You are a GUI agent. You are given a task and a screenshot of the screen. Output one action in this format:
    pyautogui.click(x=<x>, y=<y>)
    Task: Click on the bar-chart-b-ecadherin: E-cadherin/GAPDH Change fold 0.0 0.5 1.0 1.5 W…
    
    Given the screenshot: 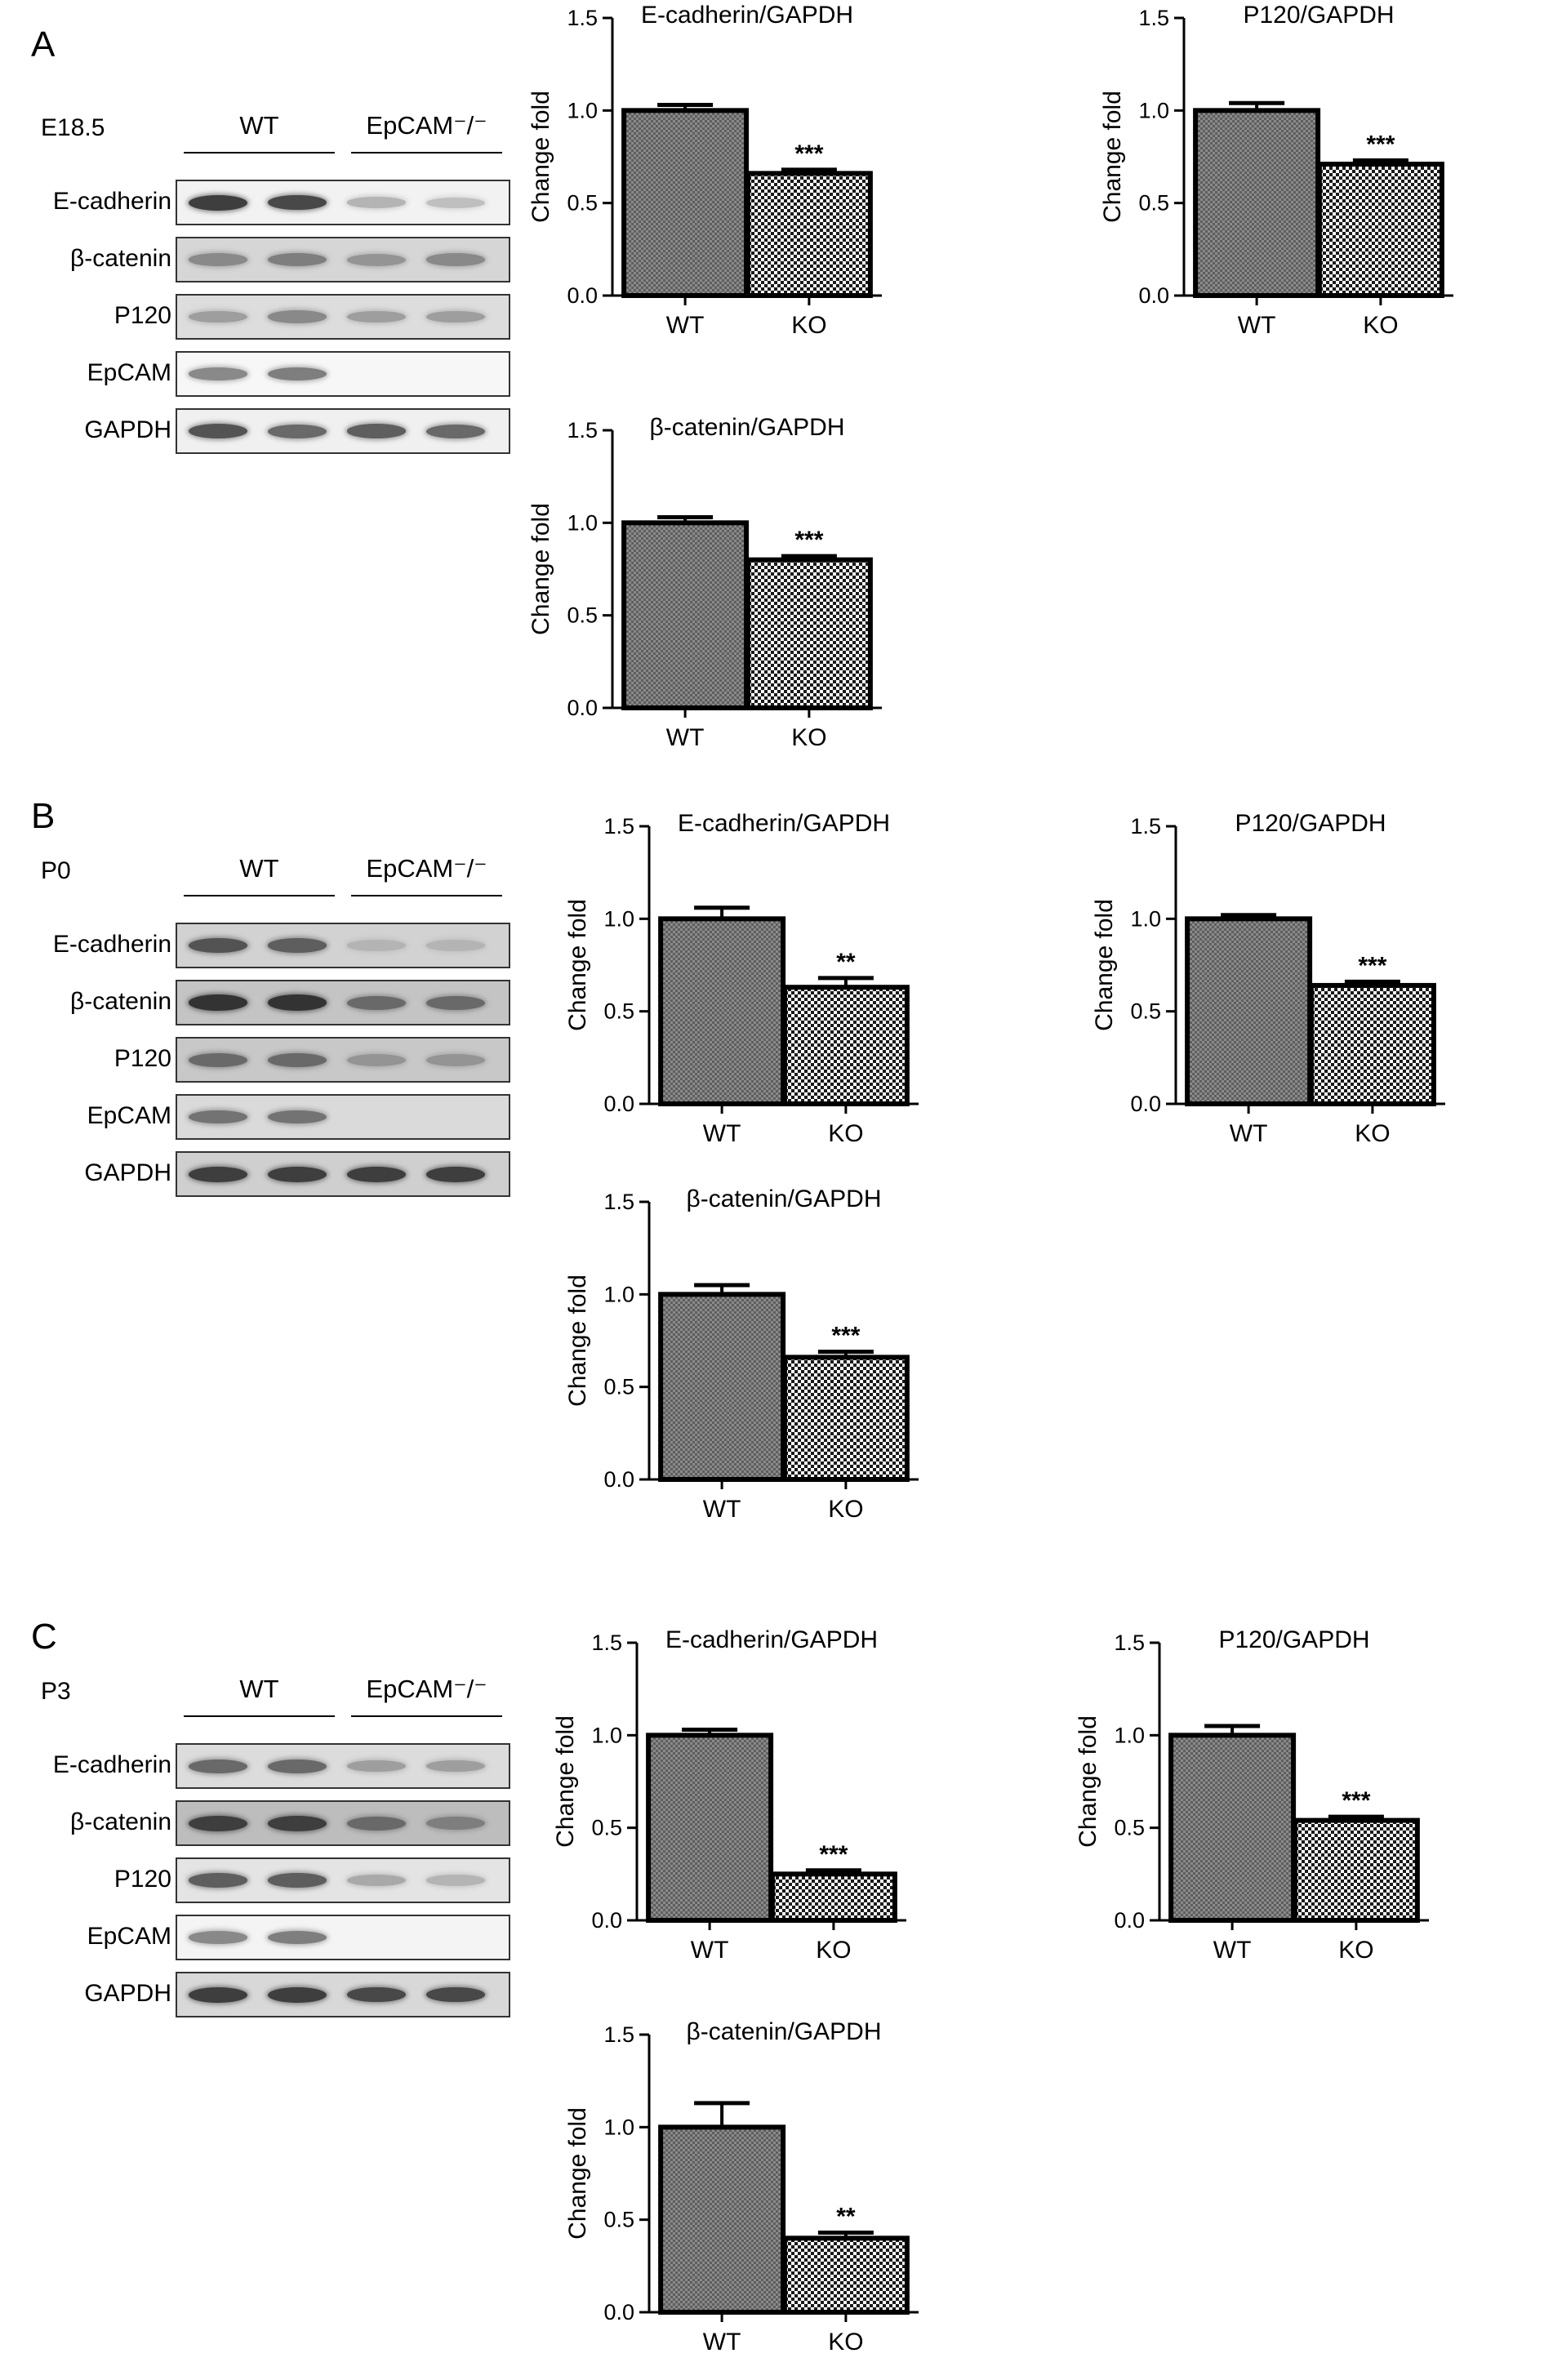 What is the action you would take?
    pyautogui.click(x=763, y=990)
    